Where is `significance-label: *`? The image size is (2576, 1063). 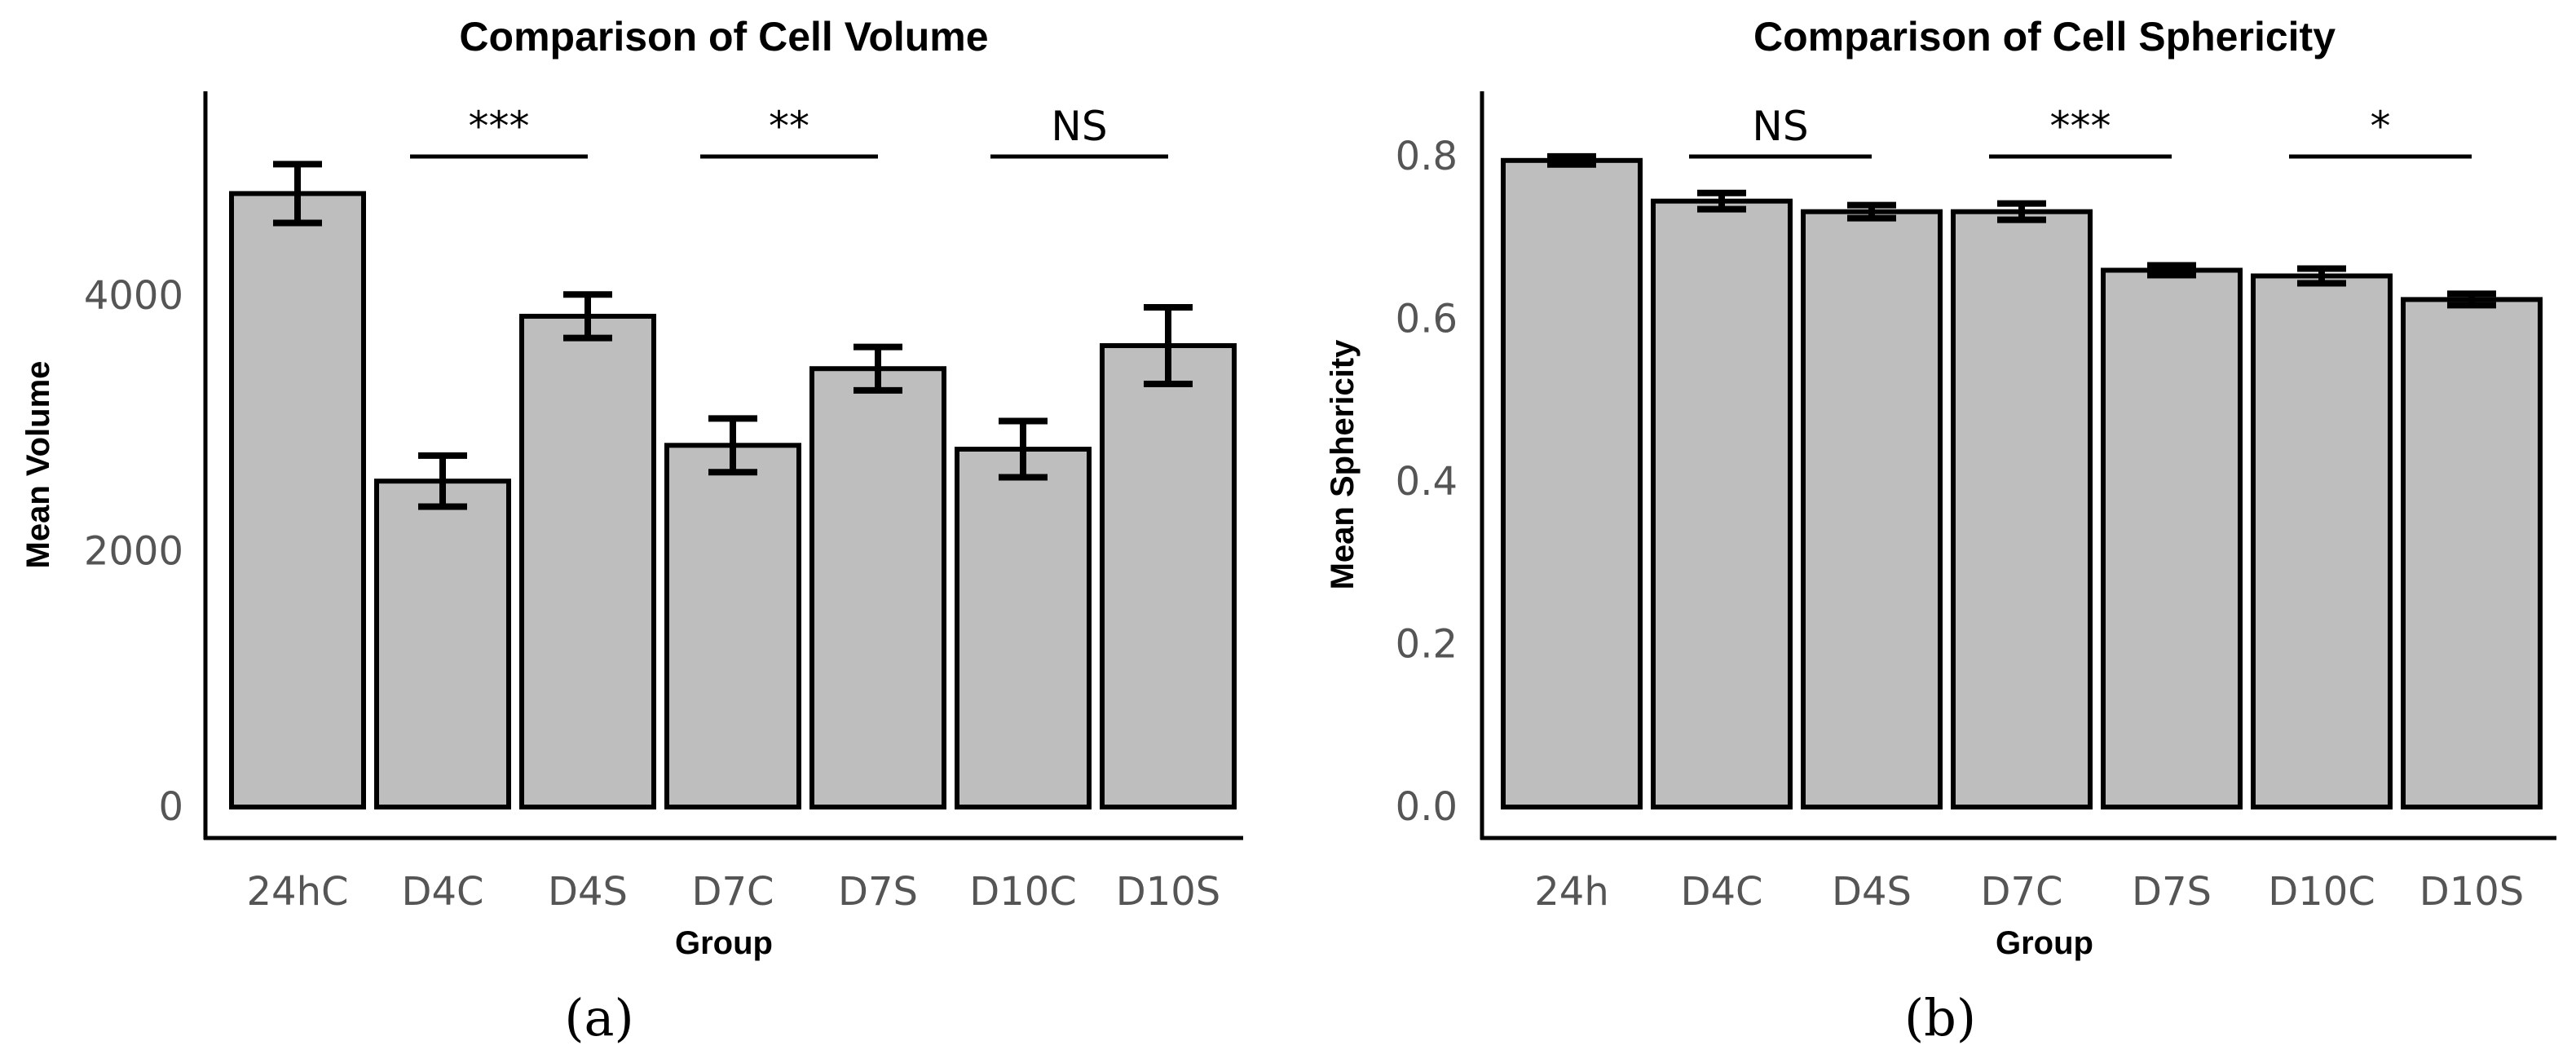 significance-label: * is located at coordinates (2381, 127).